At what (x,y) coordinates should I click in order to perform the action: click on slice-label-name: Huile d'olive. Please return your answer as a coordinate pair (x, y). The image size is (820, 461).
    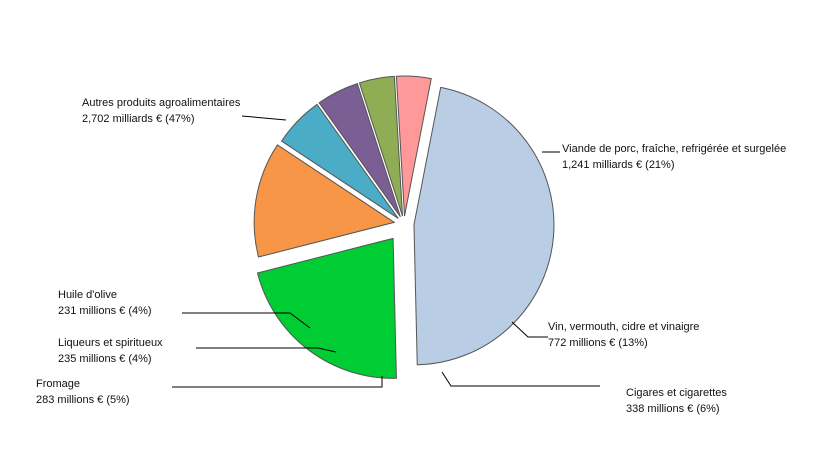
    Looking at the image, I should click on (87, 295).